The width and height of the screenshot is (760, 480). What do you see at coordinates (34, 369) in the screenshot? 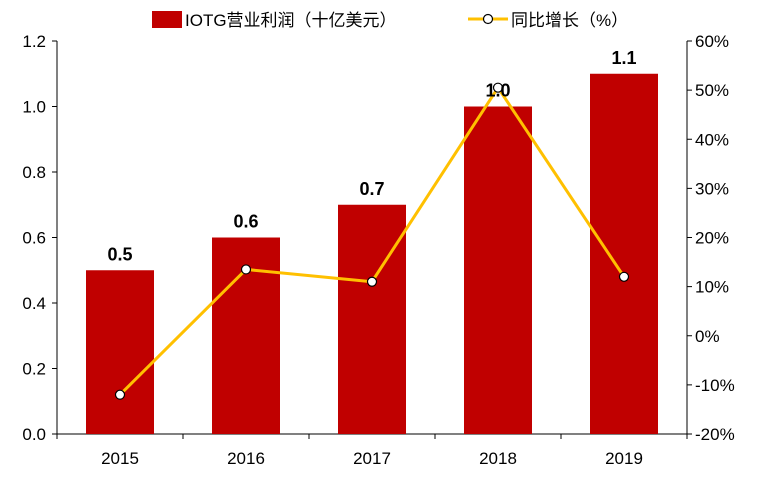
I see `left-tick-label: 0.2` at bounding box center [34, 369].